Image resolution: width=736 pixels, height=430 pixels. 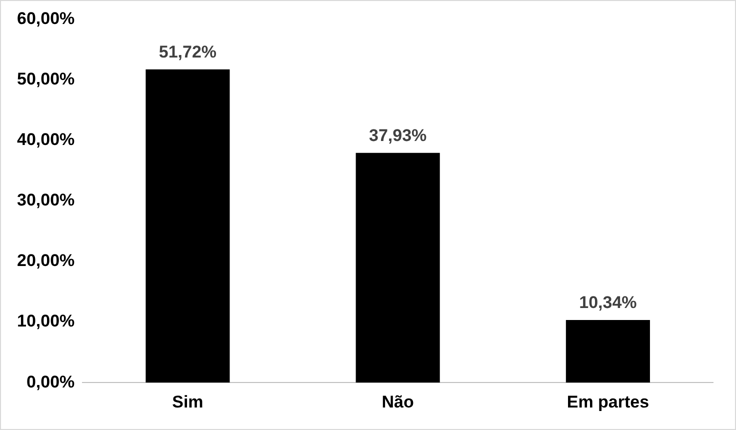 I want to click on y-tick-label: 40,00%, so click(x=45, y=140).